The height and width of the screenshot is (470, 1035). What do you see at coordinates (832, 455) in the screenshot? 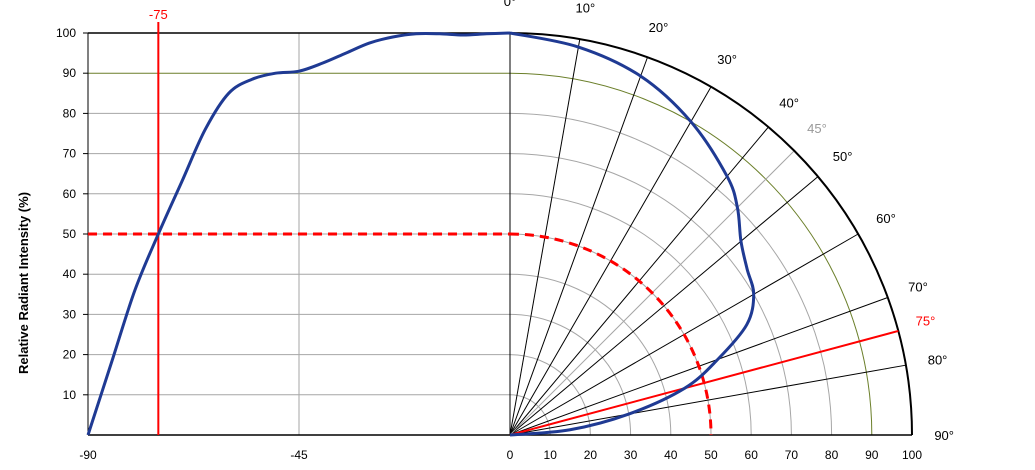
I see `r-tick-label: 80` at bounding box center [832, 455].